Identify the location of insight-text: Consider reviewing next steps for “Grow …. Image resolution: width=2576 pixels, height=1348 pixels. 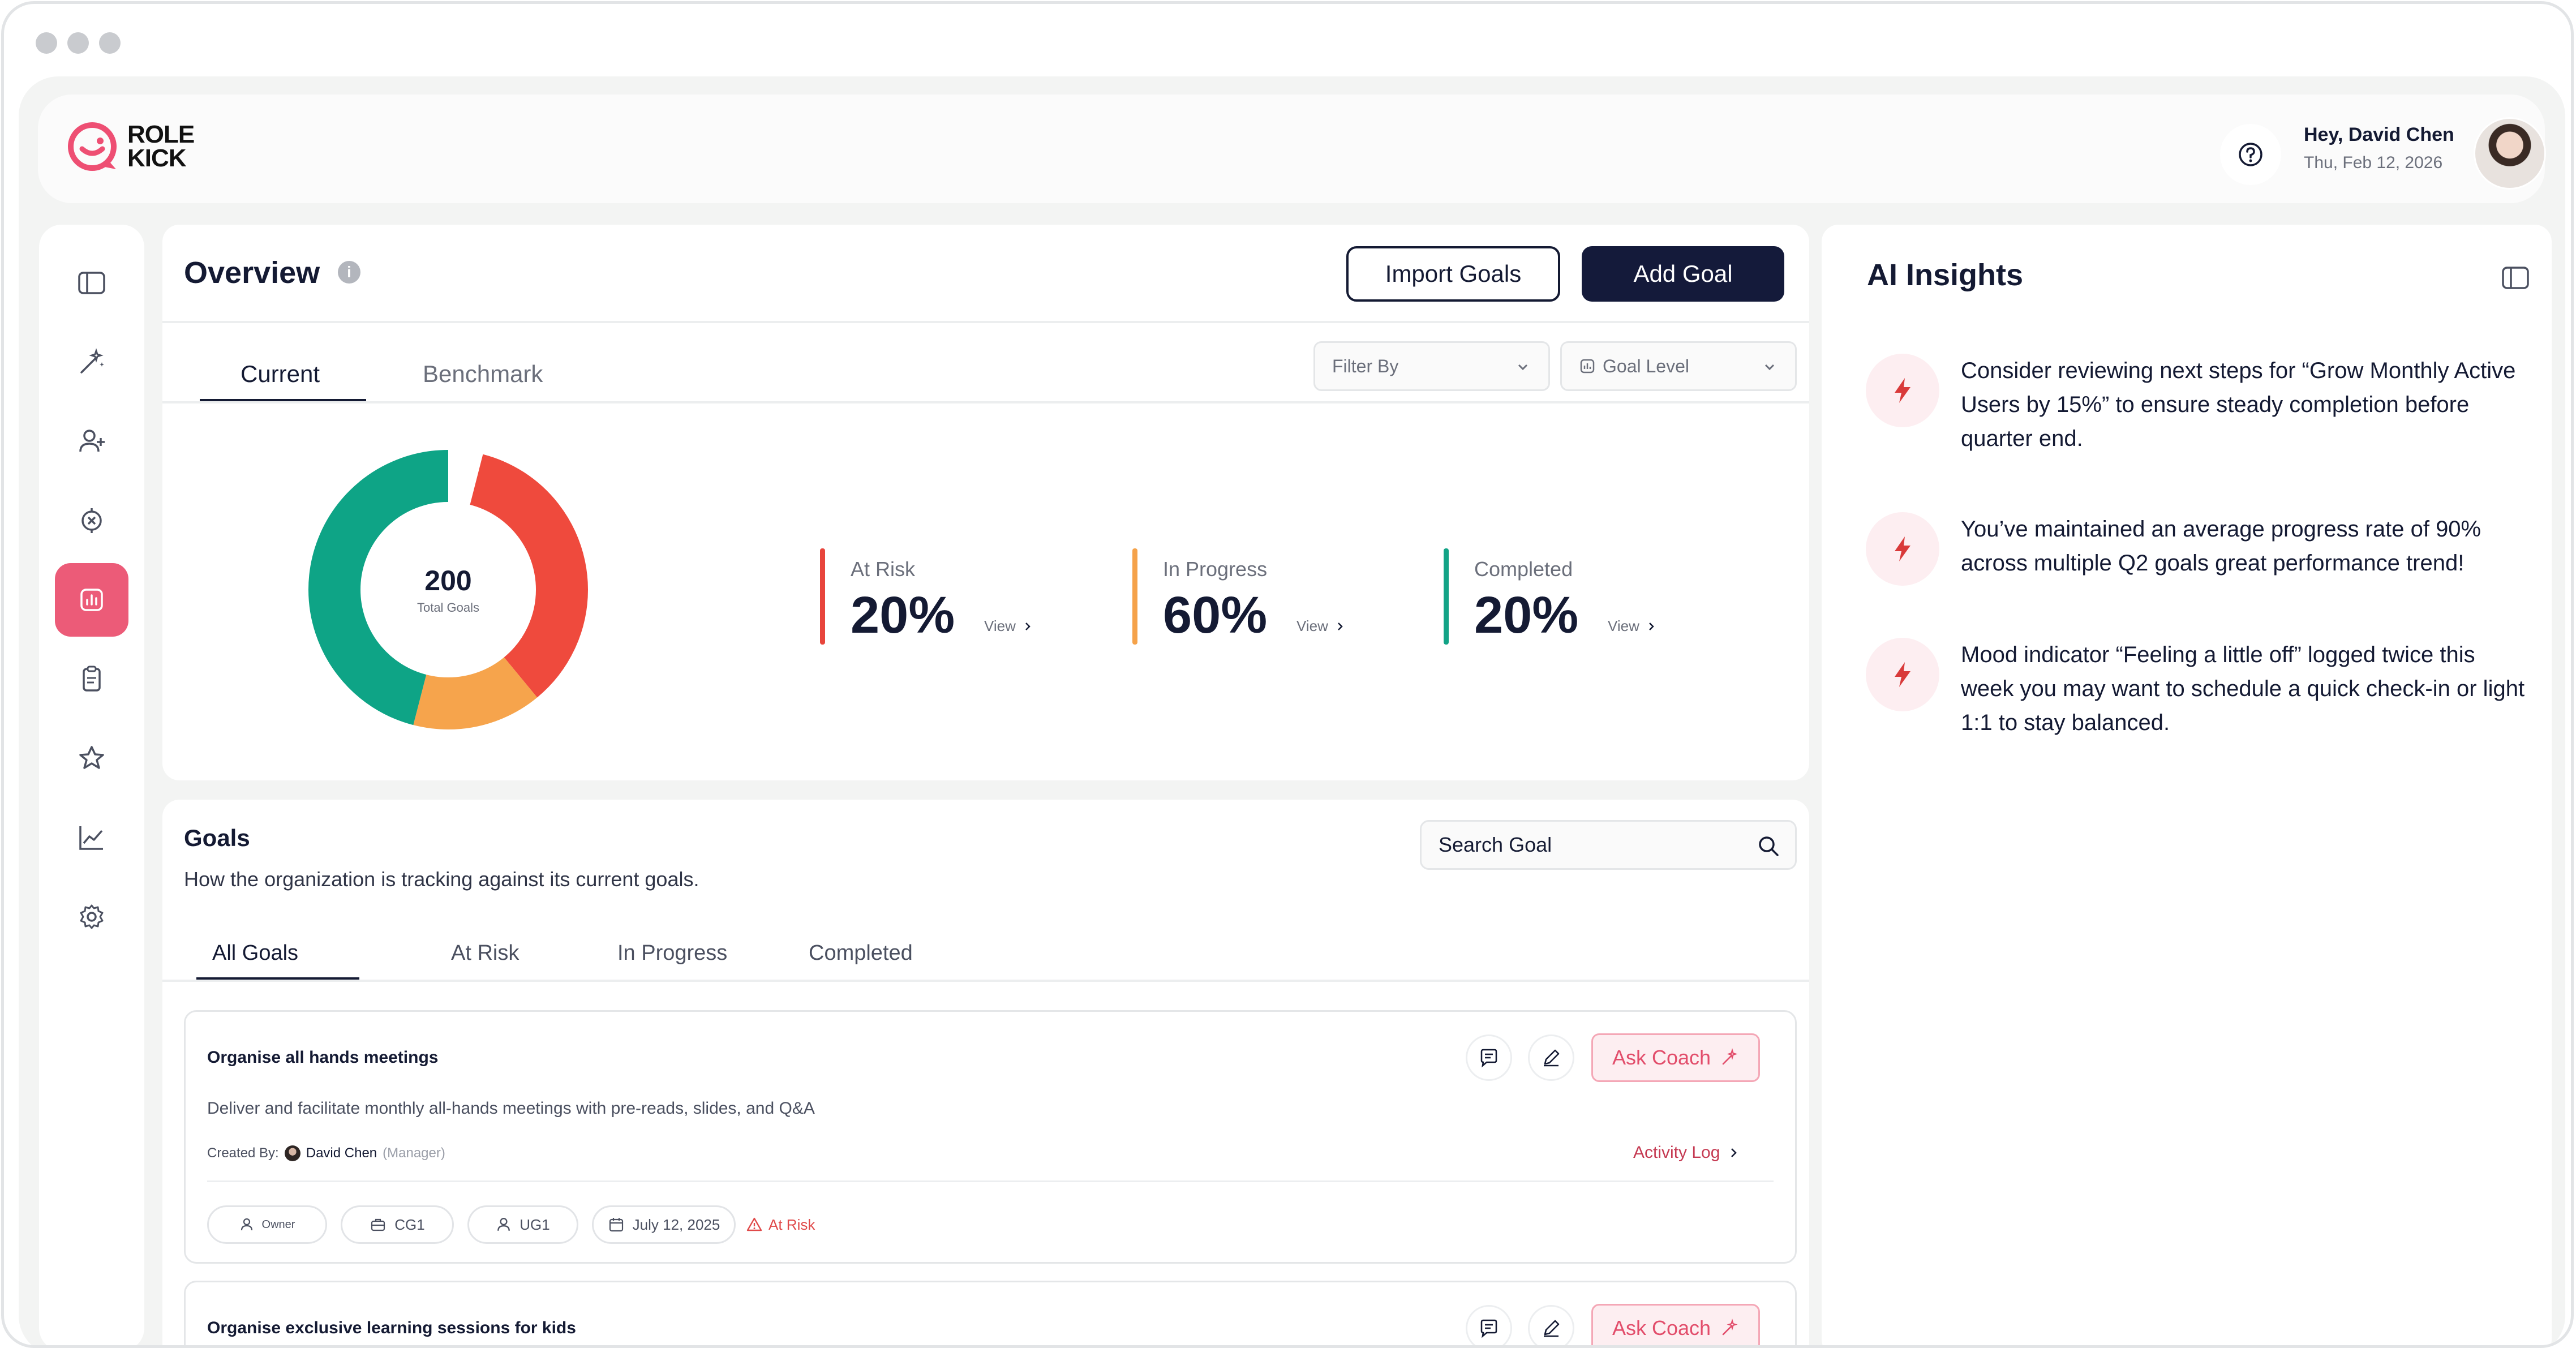
(2238, 404).